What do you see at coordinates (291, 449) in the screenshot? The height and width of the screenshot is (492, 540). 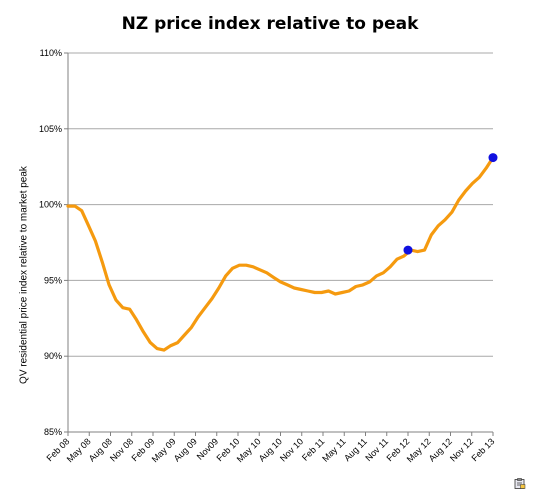 I see `x-tick-label: Nov 10` at bounding box center [291, 449].